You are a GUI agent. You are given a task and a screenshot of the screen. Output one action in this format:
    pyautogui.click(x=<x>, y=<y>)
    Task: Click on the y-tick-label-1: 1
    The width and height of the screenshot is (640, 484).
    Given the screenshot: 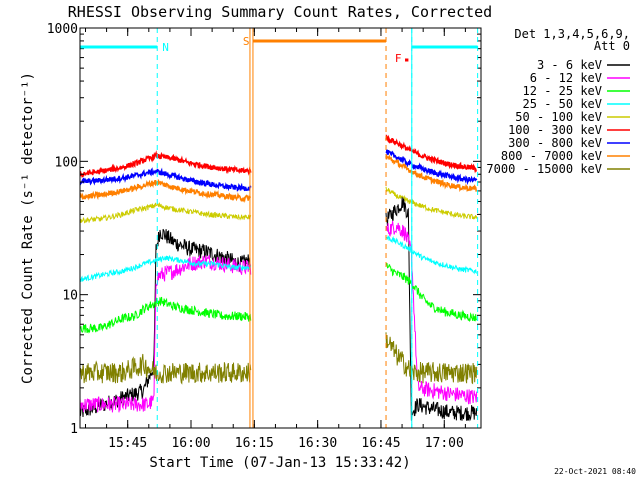 What is the action you would take?
    pyautogui.click(x=74, y=429)
    